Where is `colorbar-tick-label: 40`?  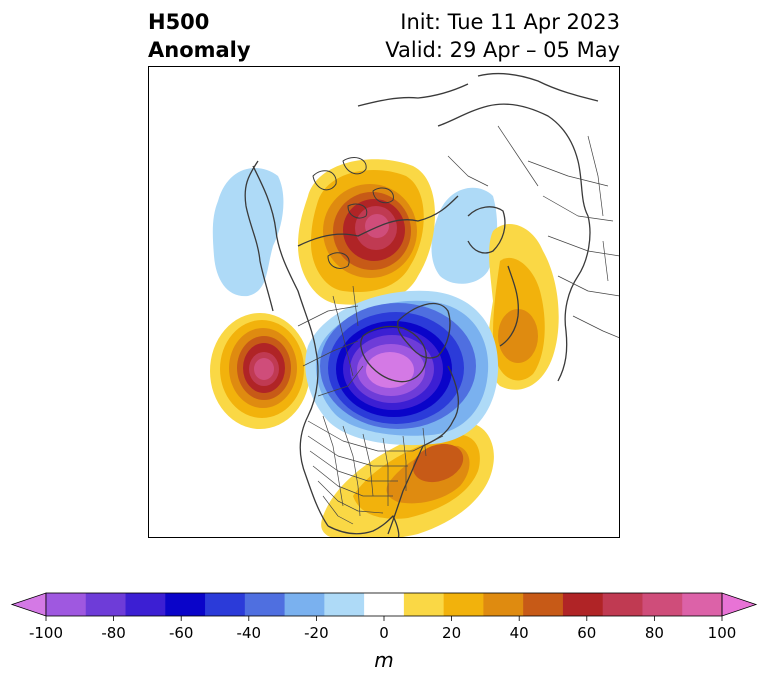 colorbar-tick-label: 40 is located at coordinates (519, 633).